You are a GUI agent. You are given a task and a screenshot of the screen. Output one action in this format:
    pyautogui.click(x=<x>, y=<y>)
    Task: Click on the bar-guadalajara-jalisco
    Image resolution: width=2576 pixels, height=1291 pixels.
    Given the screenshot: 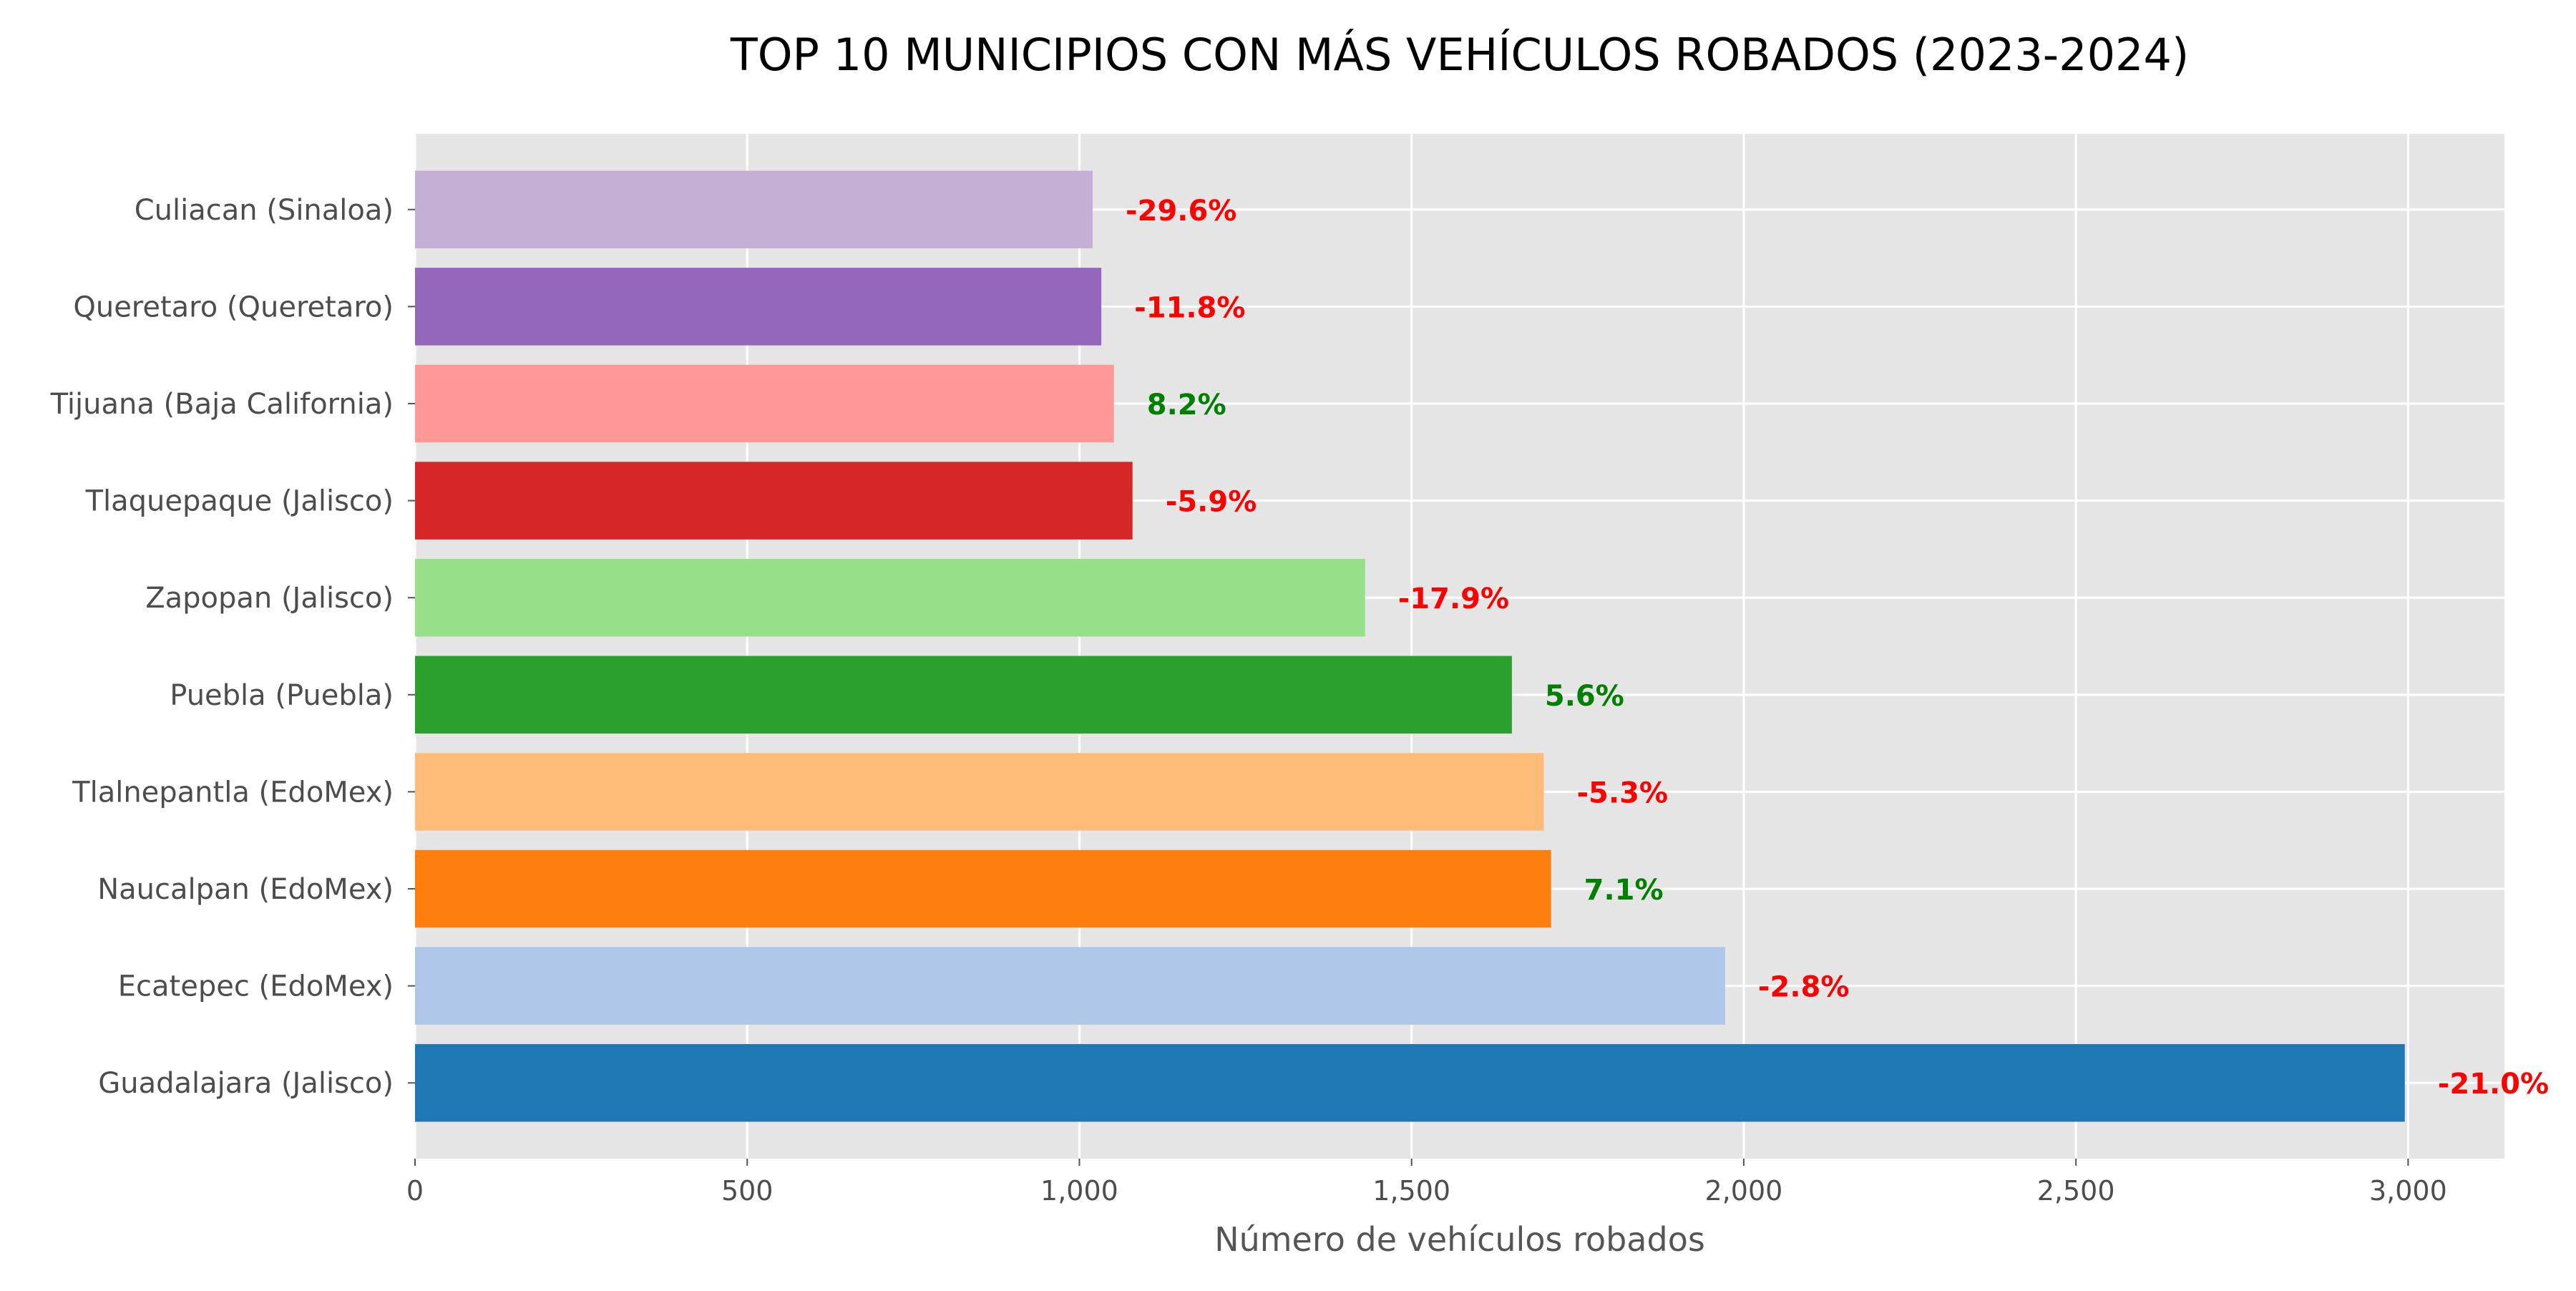 What is the action you would take?
    pyautogui.click(x=1410, y=1082)
    